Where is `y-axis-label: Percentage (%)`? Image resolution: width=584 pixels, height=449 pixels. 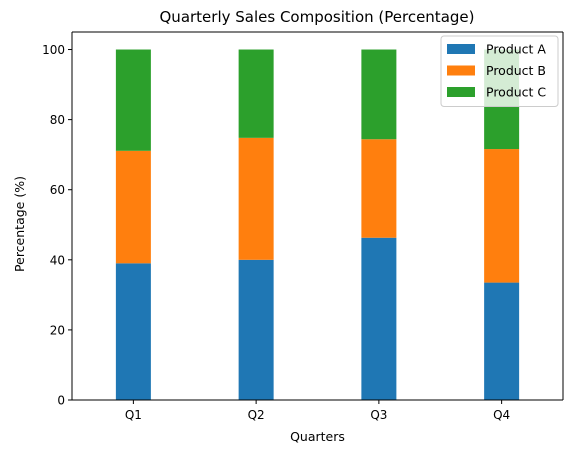 y-axis-label: Percentage (%) is located at coordinates (19, 224).